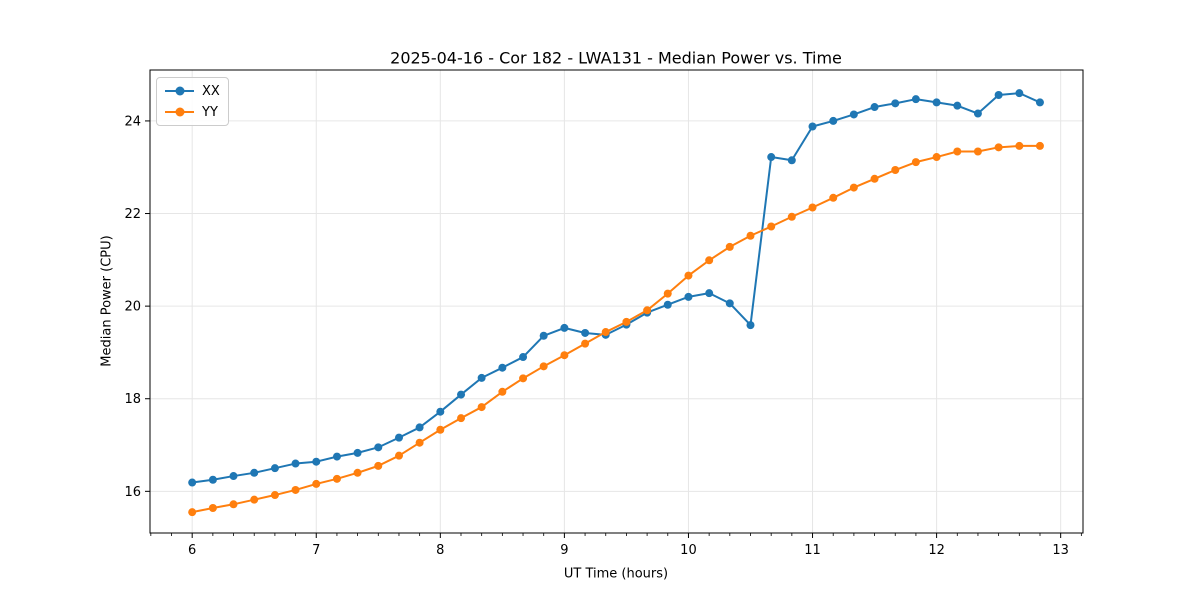 The width and height of the screenshot is (1200, 600). Describe the element at coordinates (132, 307) in the screenshot. I see `y-tick-label: 20` at that location.